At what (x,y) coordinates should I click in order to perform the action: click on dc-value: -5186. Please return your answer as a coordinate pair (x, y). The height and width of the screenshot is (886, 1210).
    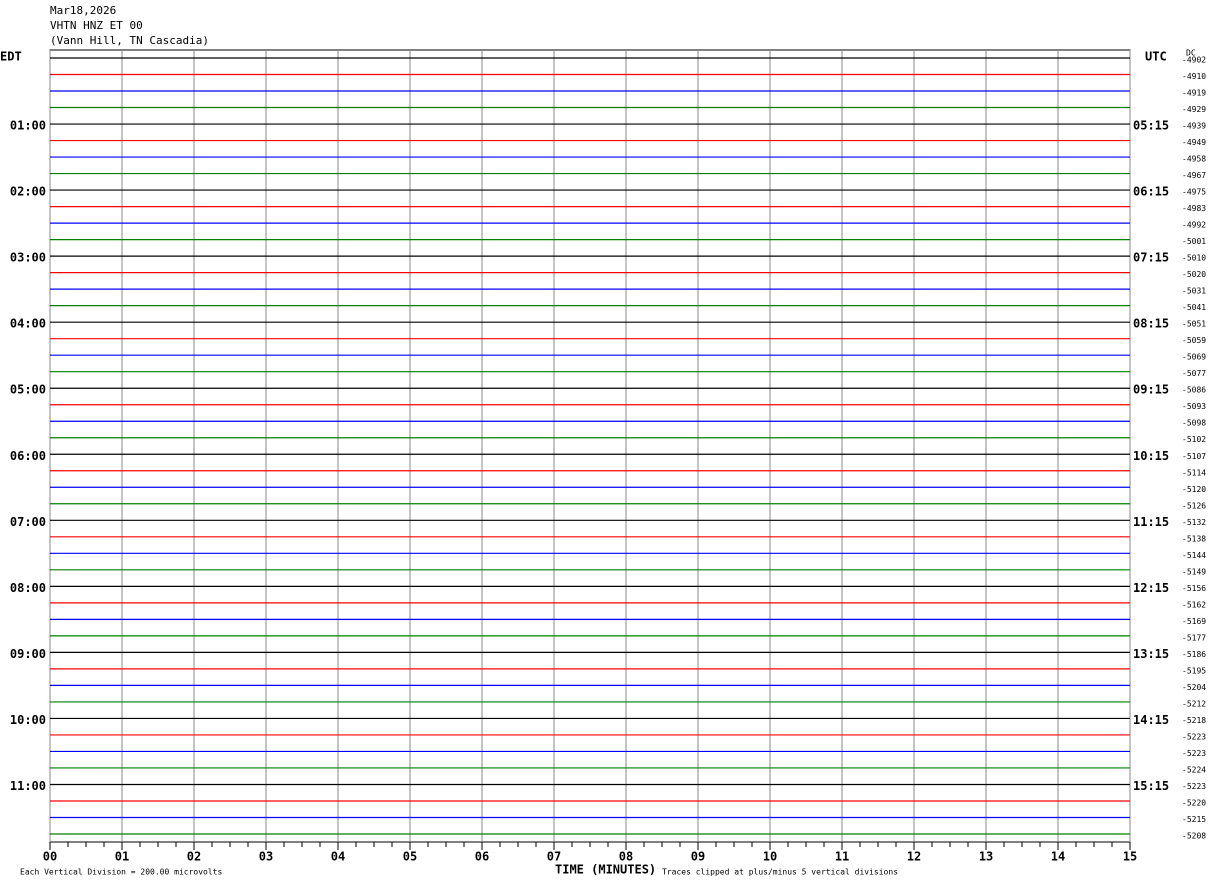
    Looking at the image, I should click on (1194, 654).